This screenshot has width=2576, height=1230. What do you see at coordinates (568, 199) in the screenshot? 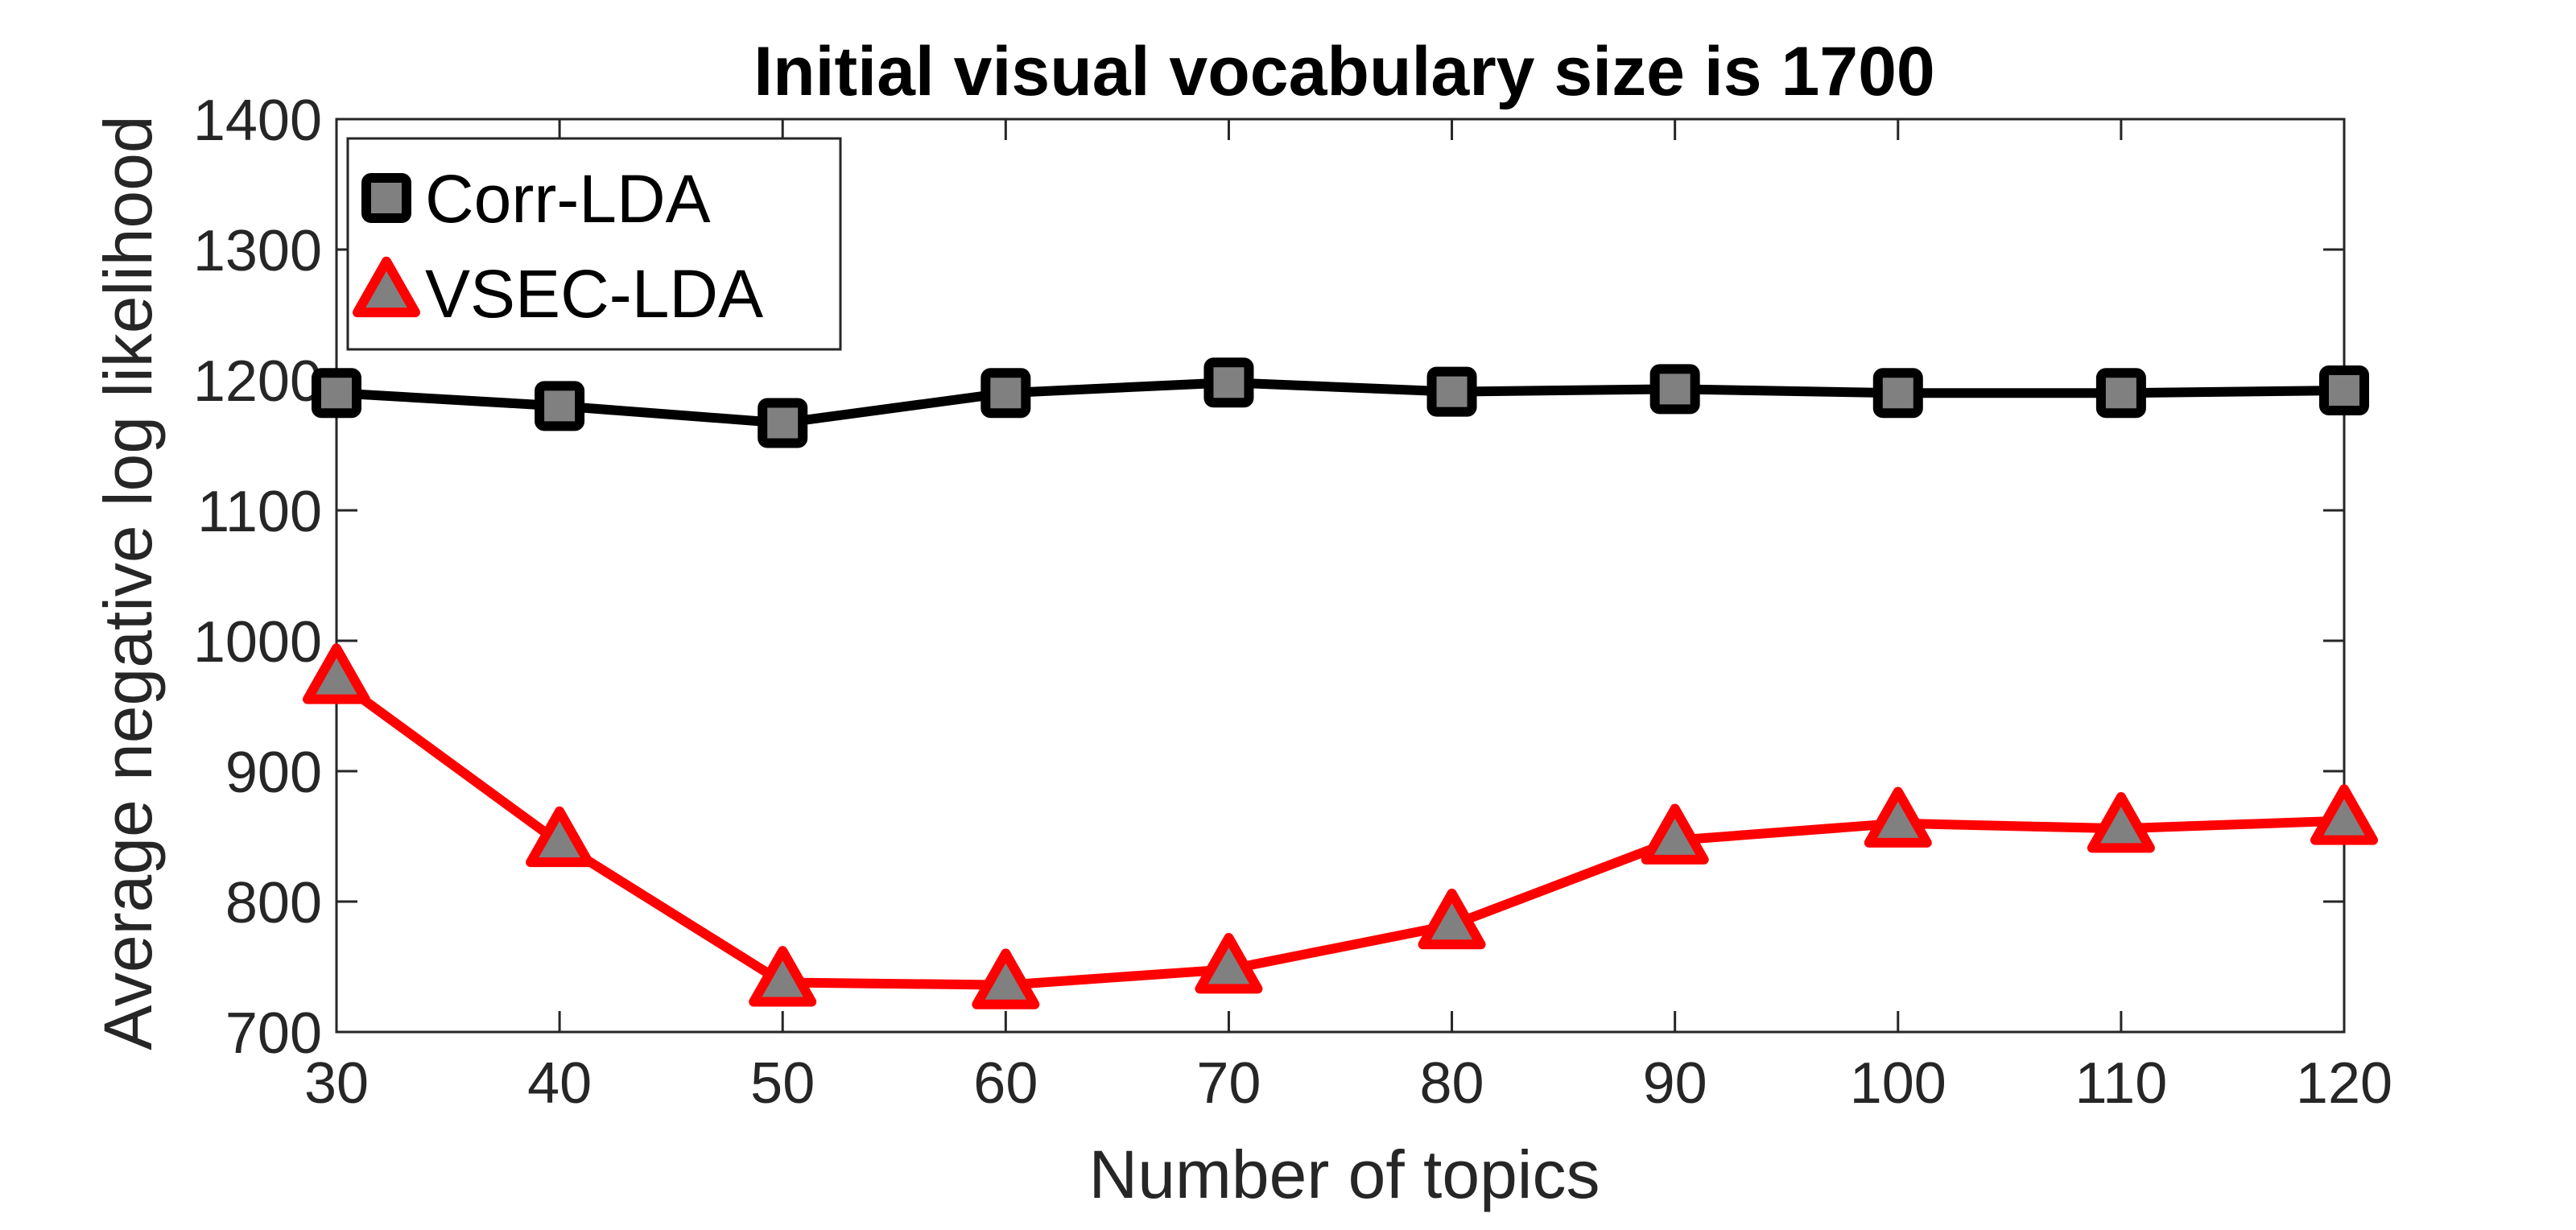
I see `legend-label: Corr-LDA` at bounding box center [568, 199].